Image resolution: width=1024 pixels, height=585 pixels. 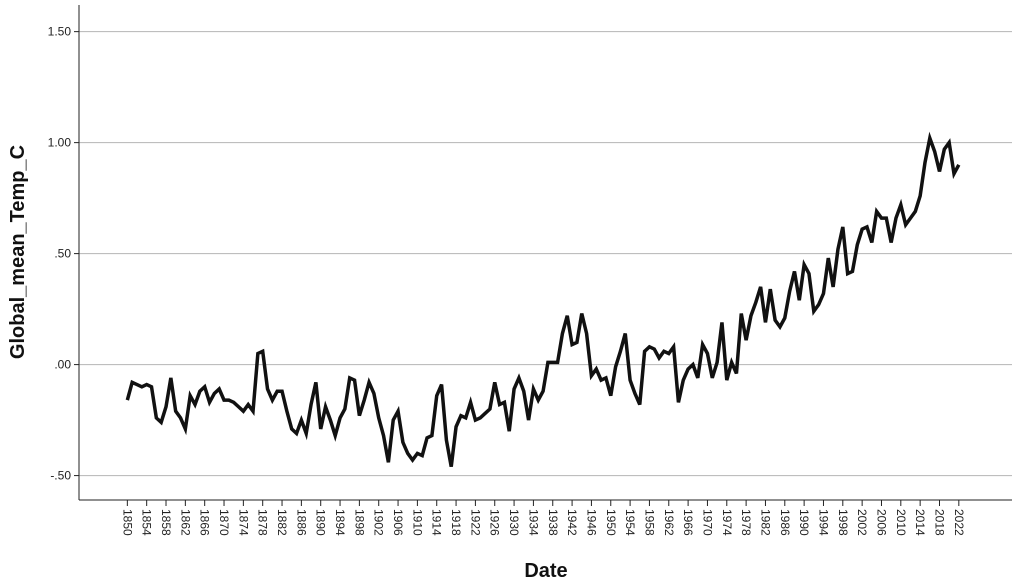 What do you see at coordinates (147, 522) in the screenshot?
I see `x-tick-label: 1854` at bounding box center [147, 522].